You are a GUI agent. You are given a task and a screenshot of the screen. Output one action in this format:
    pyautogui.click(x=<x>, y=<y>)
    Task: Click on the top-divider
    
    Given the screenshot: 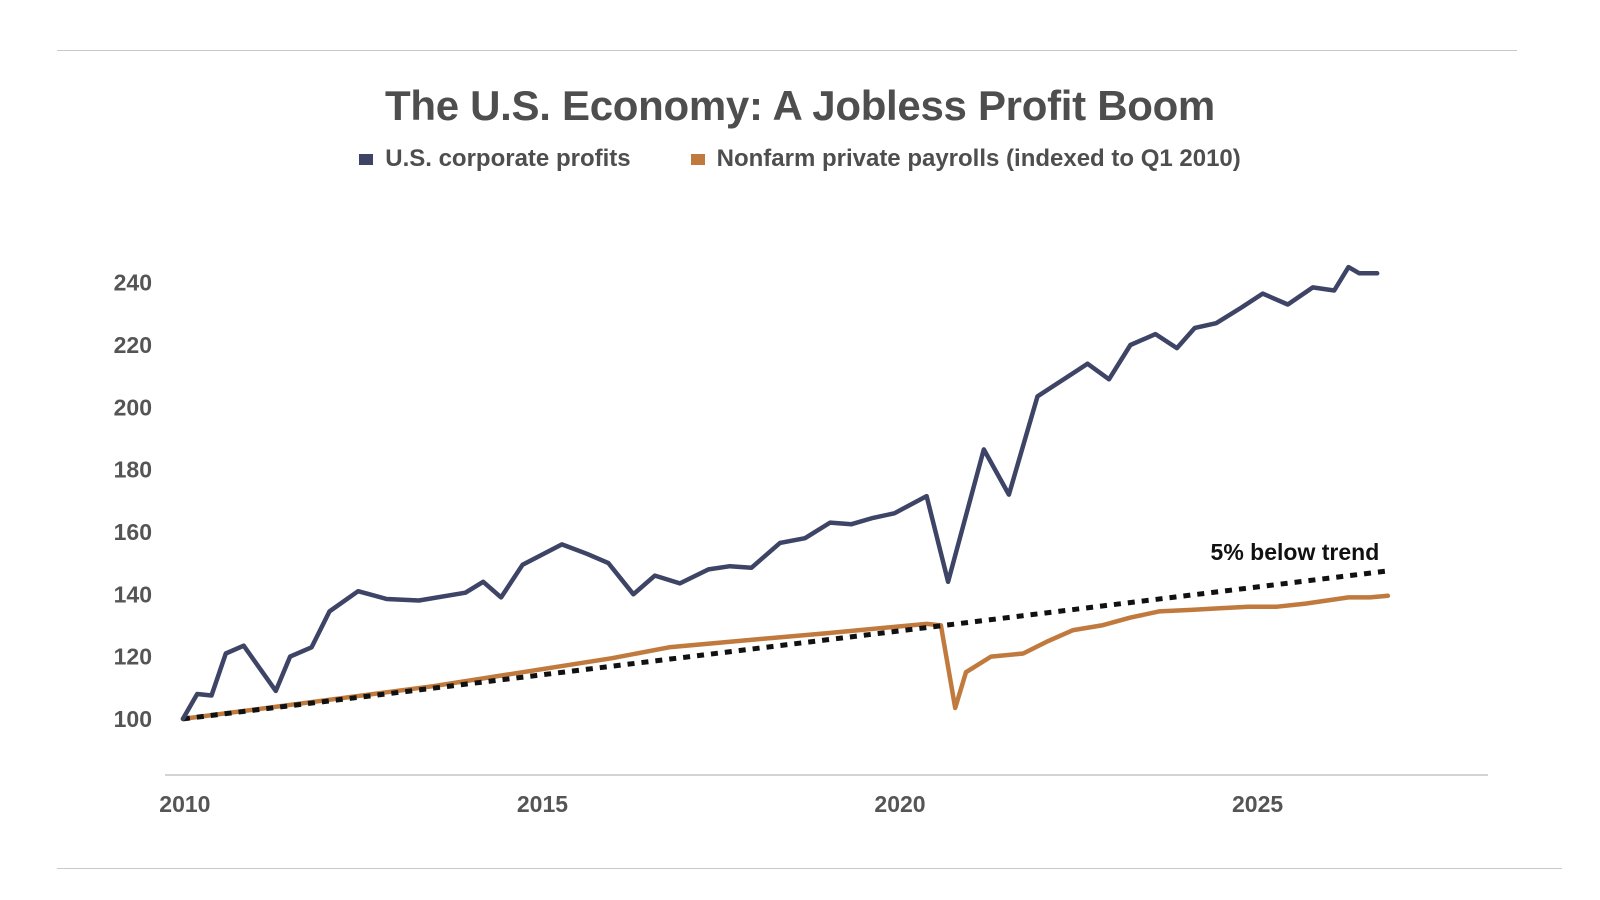 What is the action you would take?
    pyautogui.click(x=787, y=50)
    